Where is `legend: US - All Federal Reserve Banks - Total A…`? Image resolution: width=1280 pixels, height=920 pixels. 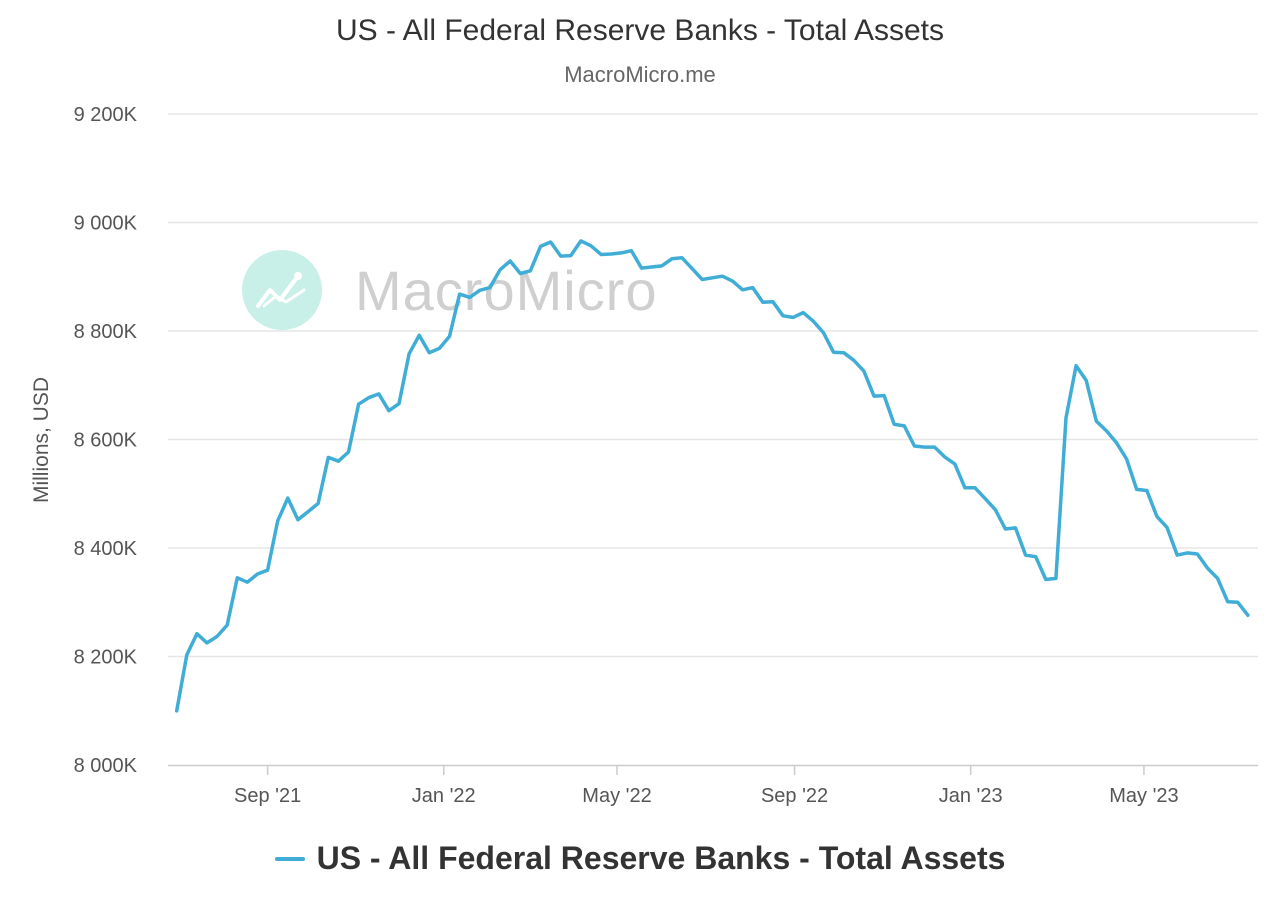
legend: US - All Federal Reserve Banks - Total A… is located at coordinates (640, 858).